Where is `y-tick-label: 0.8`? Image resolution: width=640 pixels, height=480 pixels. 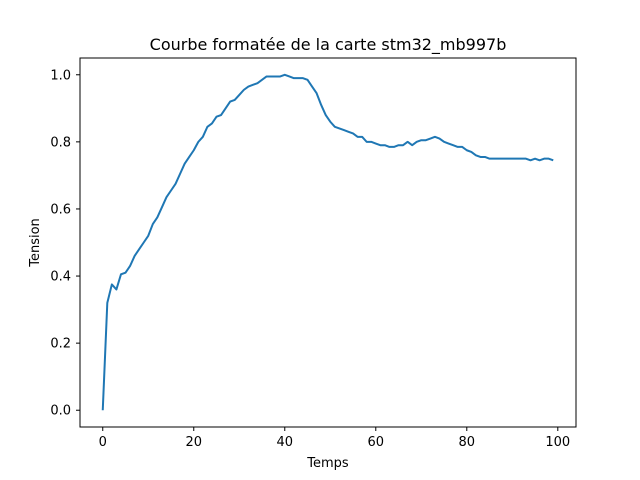
y-tick-label: 0.8 is located at coordinates (60, 142).